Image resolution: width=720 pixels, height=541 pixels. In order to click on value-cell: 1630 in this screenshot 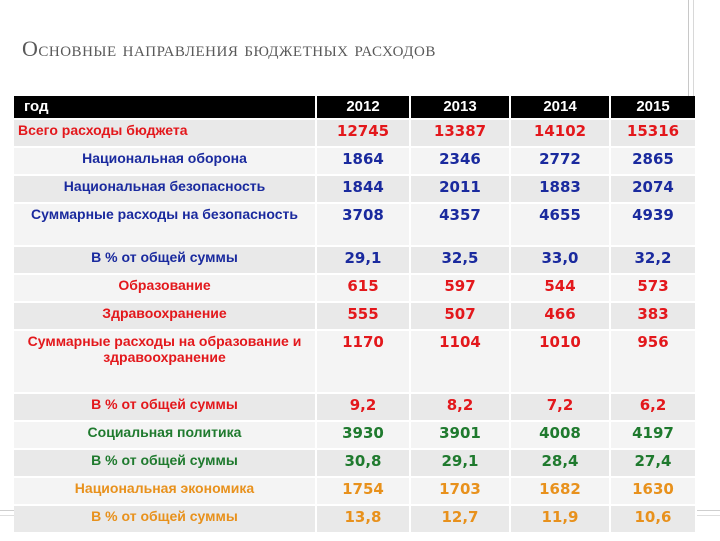, I will do `click(653, 491)`.